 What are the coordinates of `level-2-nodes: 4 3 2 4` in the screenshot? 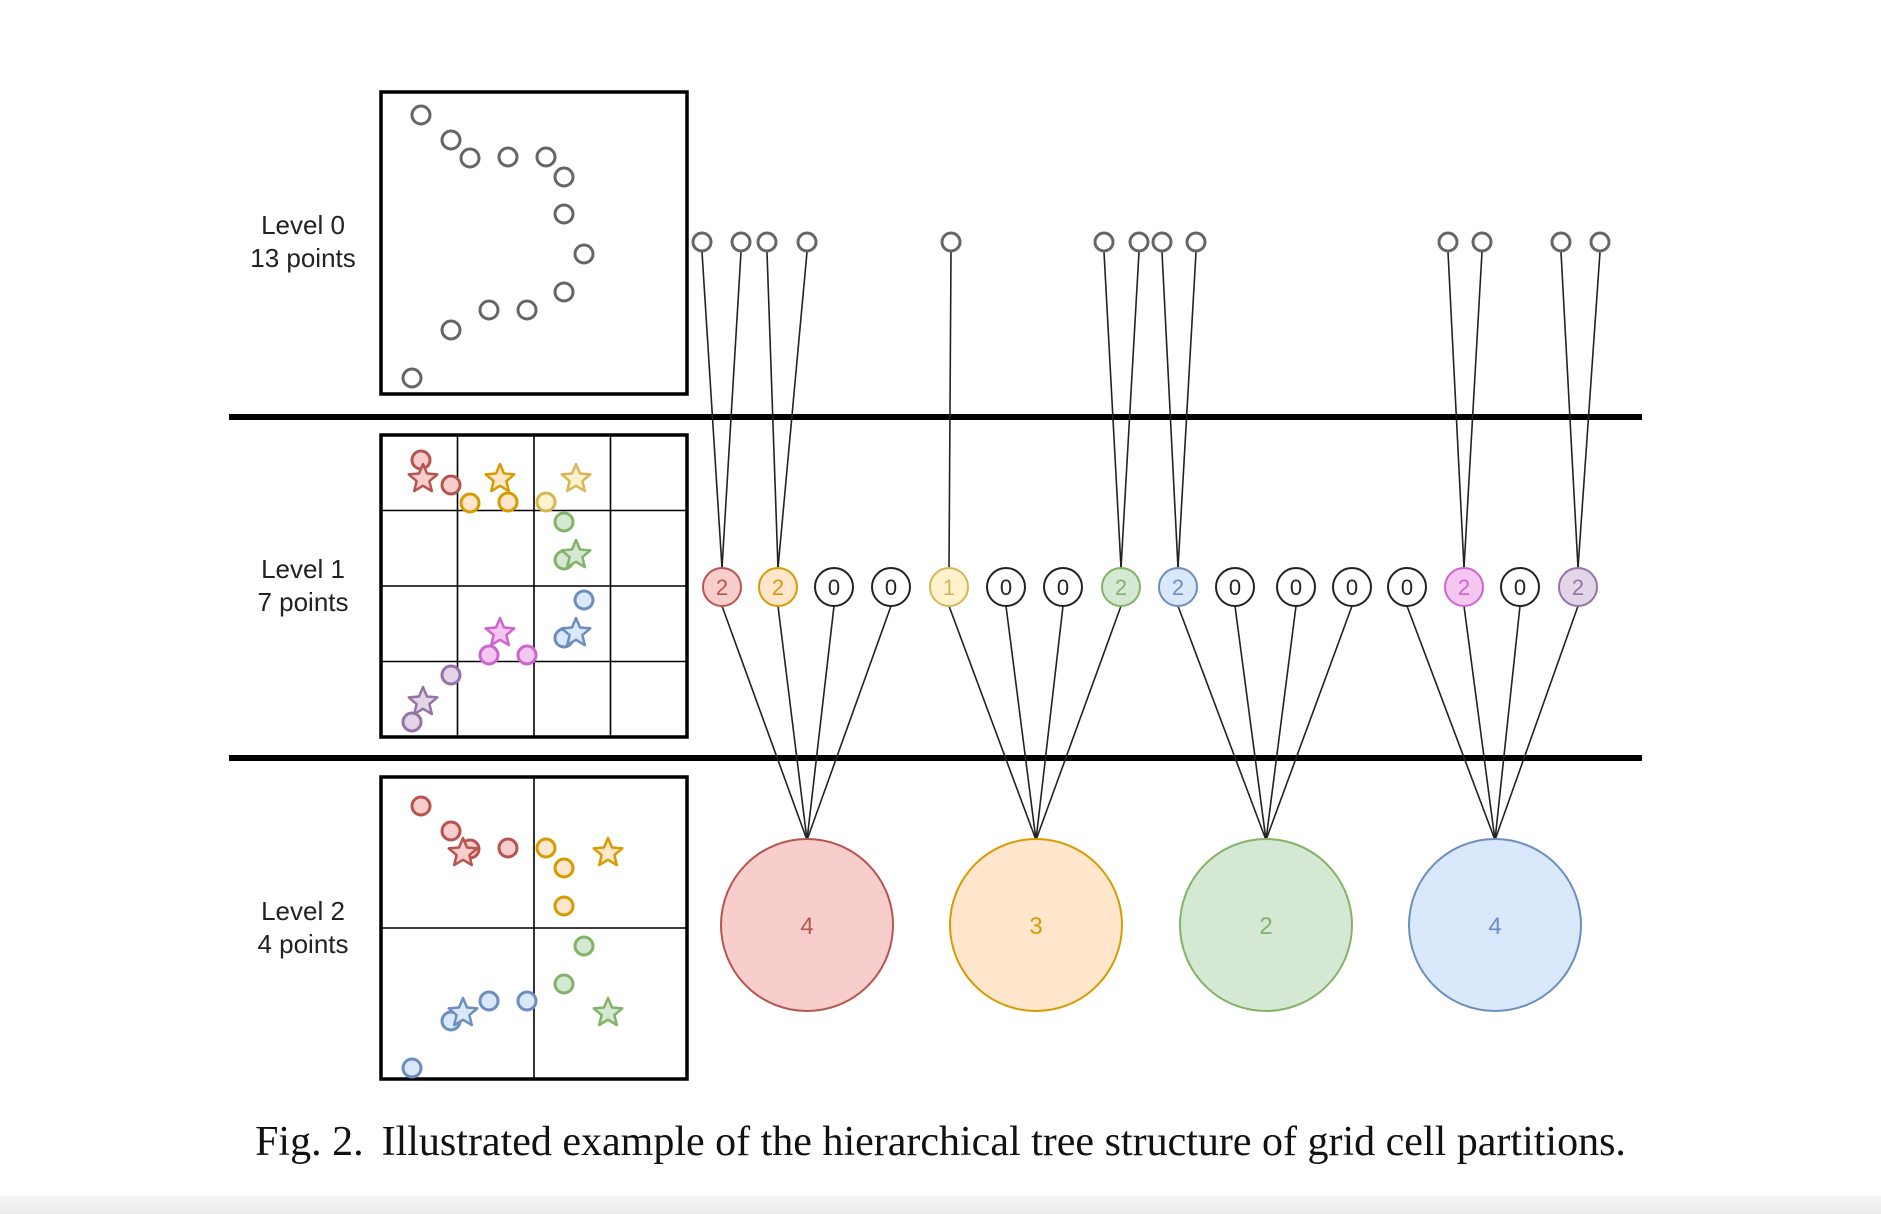 It's located at (1151, 925).